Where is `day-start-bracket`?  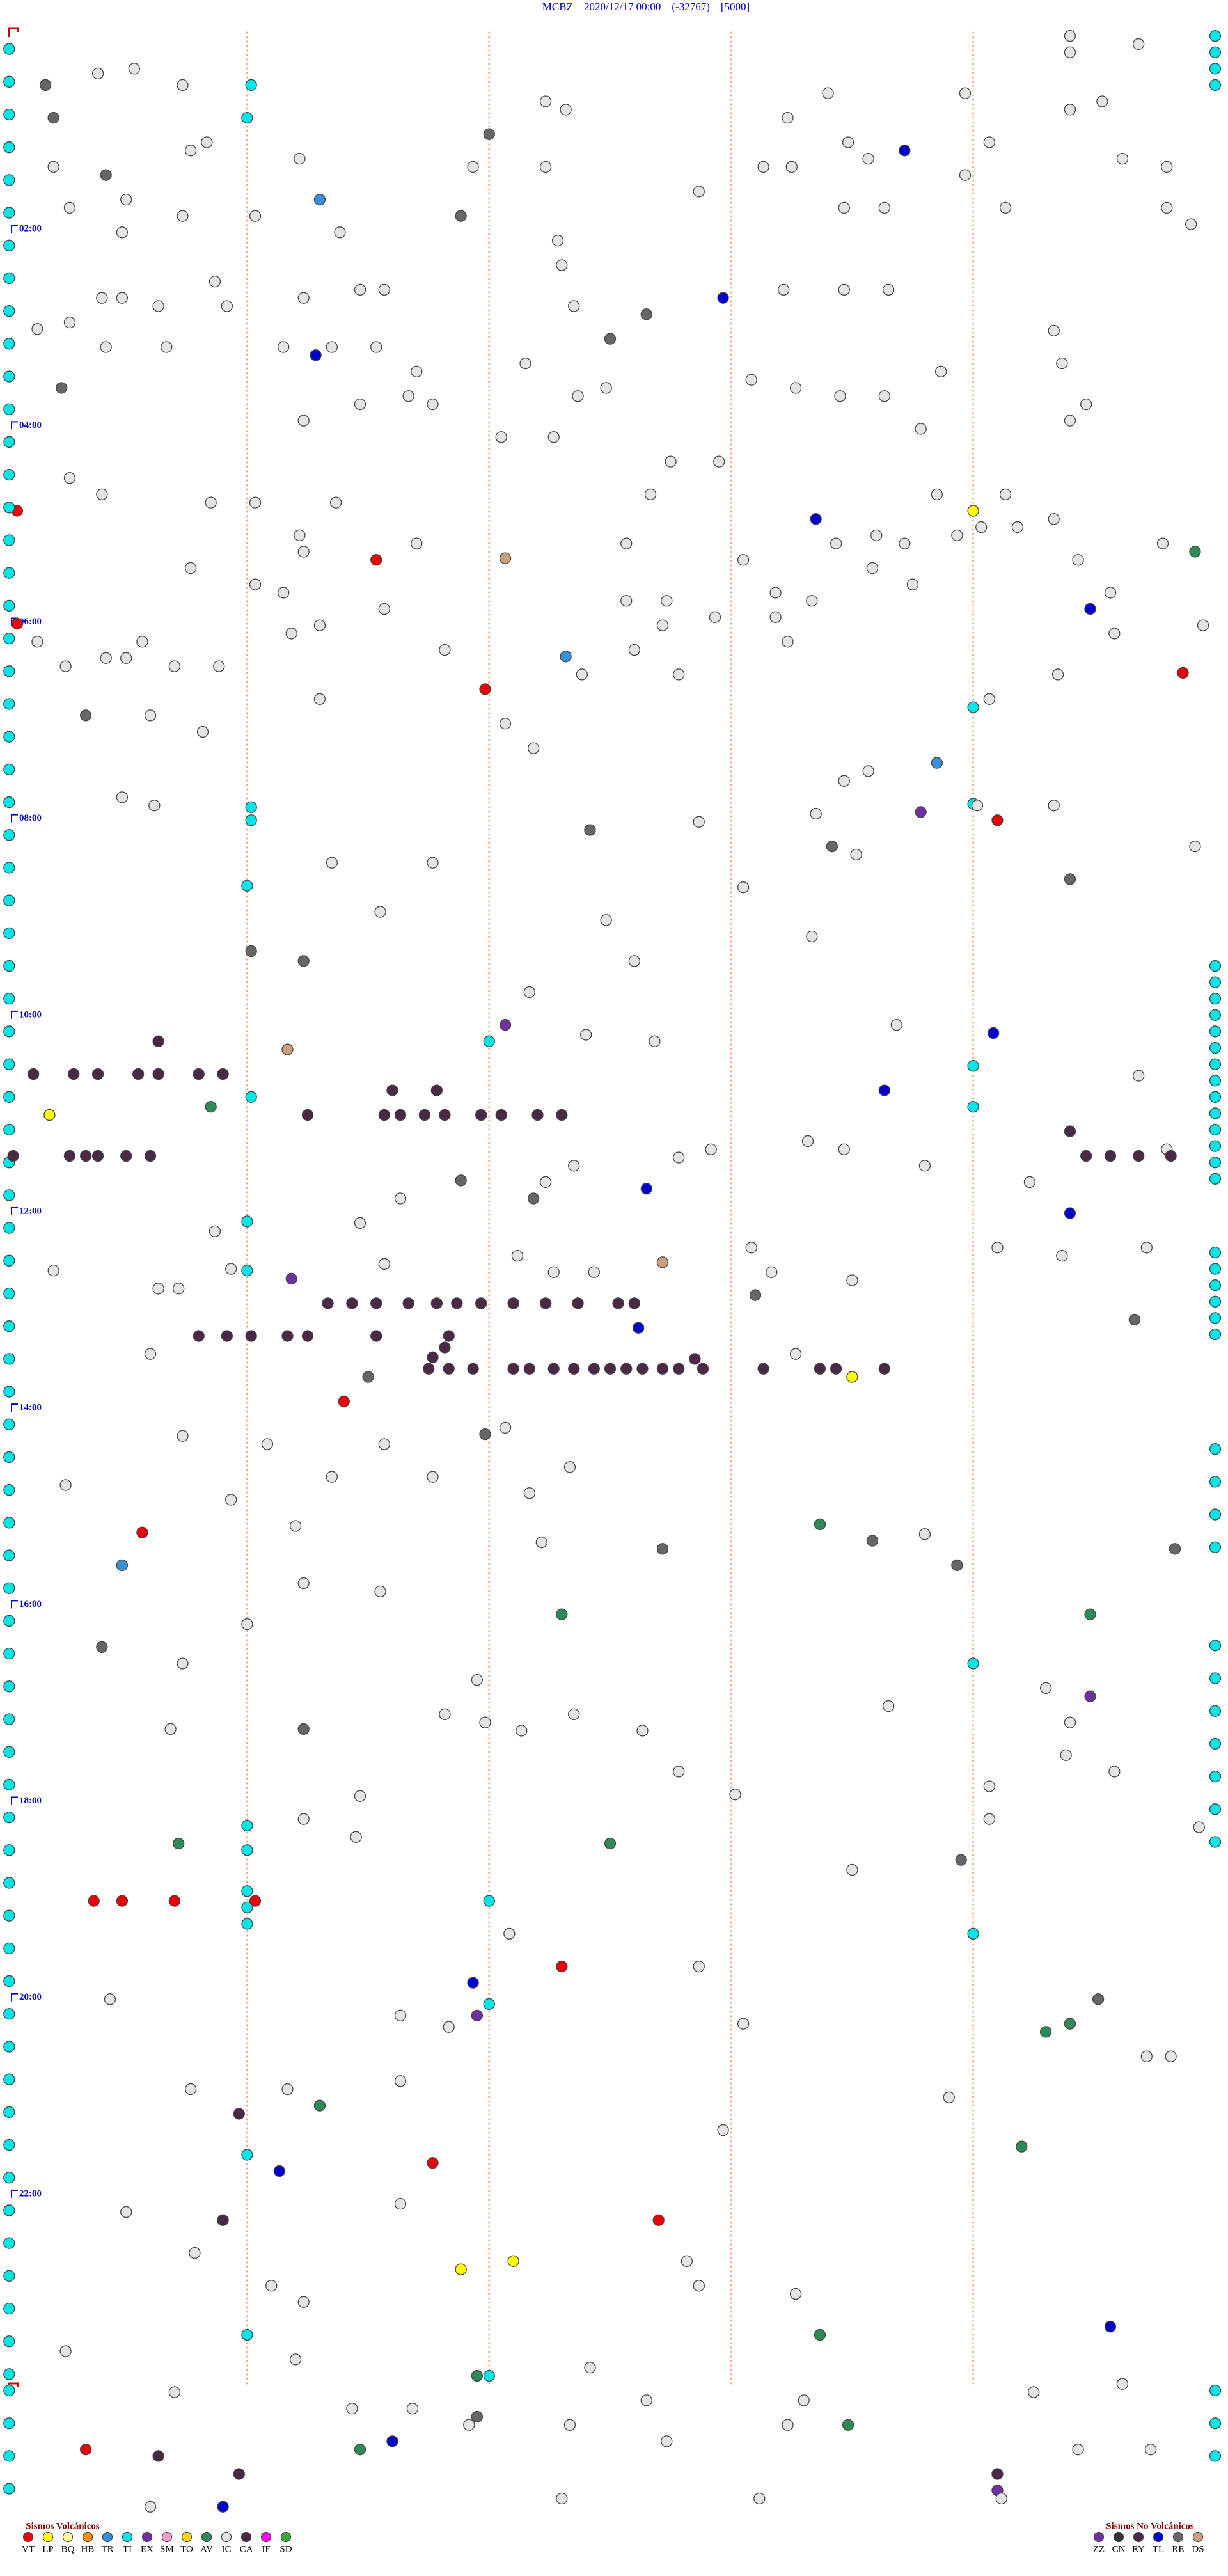 day-start-bracket is located at coordinates (13, 32).